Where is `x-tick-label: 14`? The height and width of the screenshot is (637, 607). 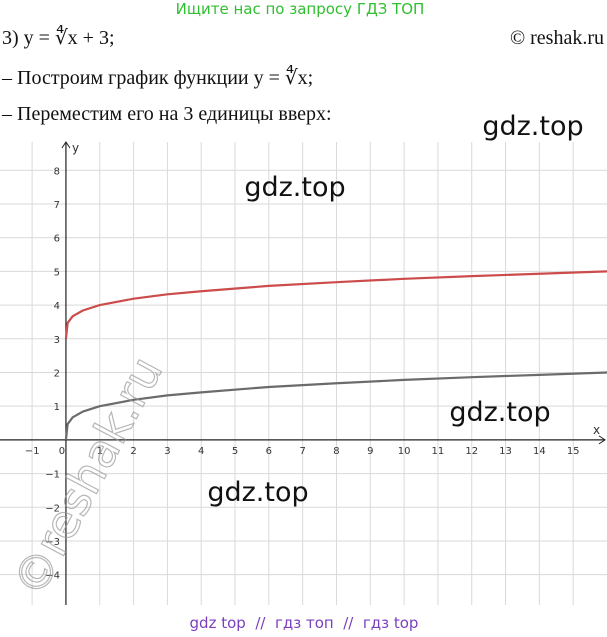 x-tick-label: 14 is located at coordinates (539, 451).